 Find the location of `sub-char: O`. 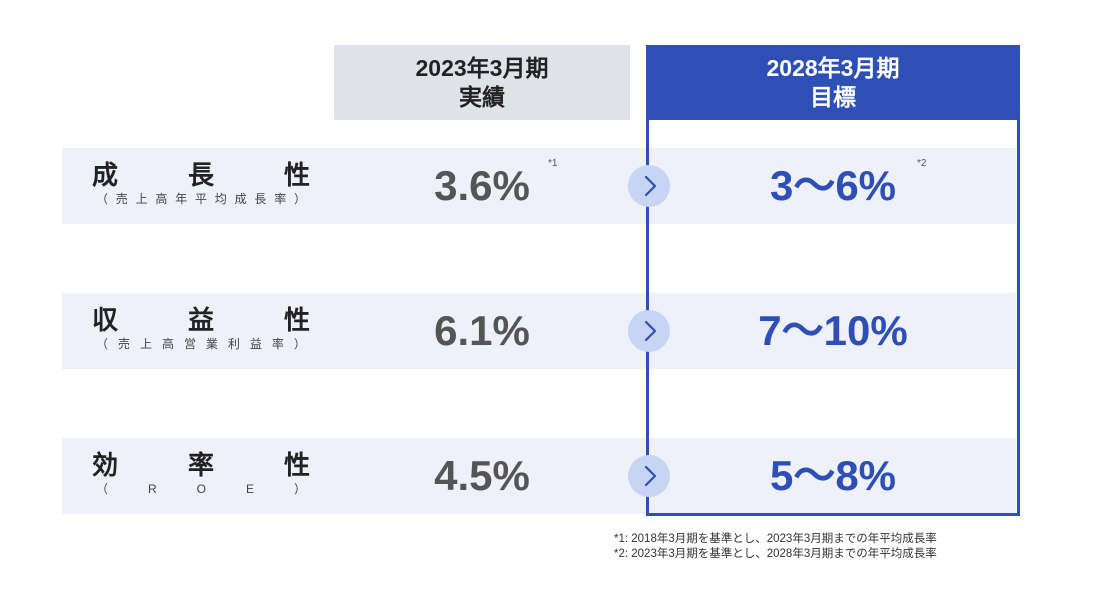

sub-char: O is located at coordinates (201, 489).